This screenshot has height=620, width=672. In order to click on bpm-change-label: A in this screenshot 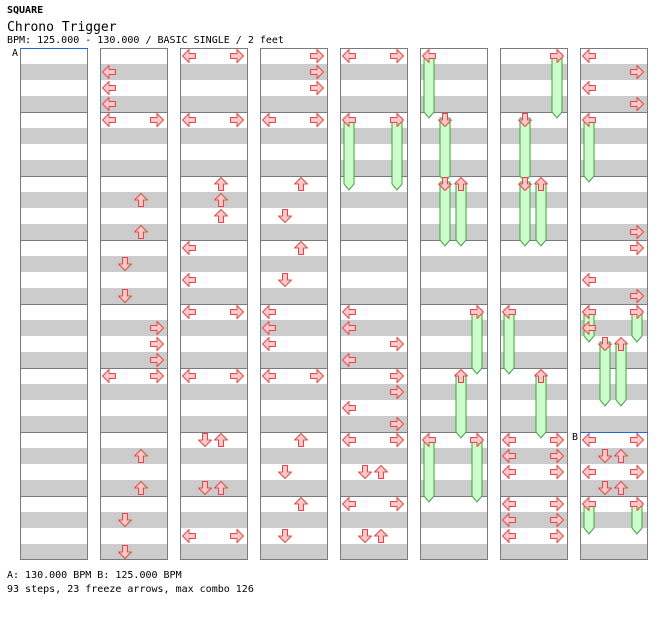, I will do `click(15, 53)`.